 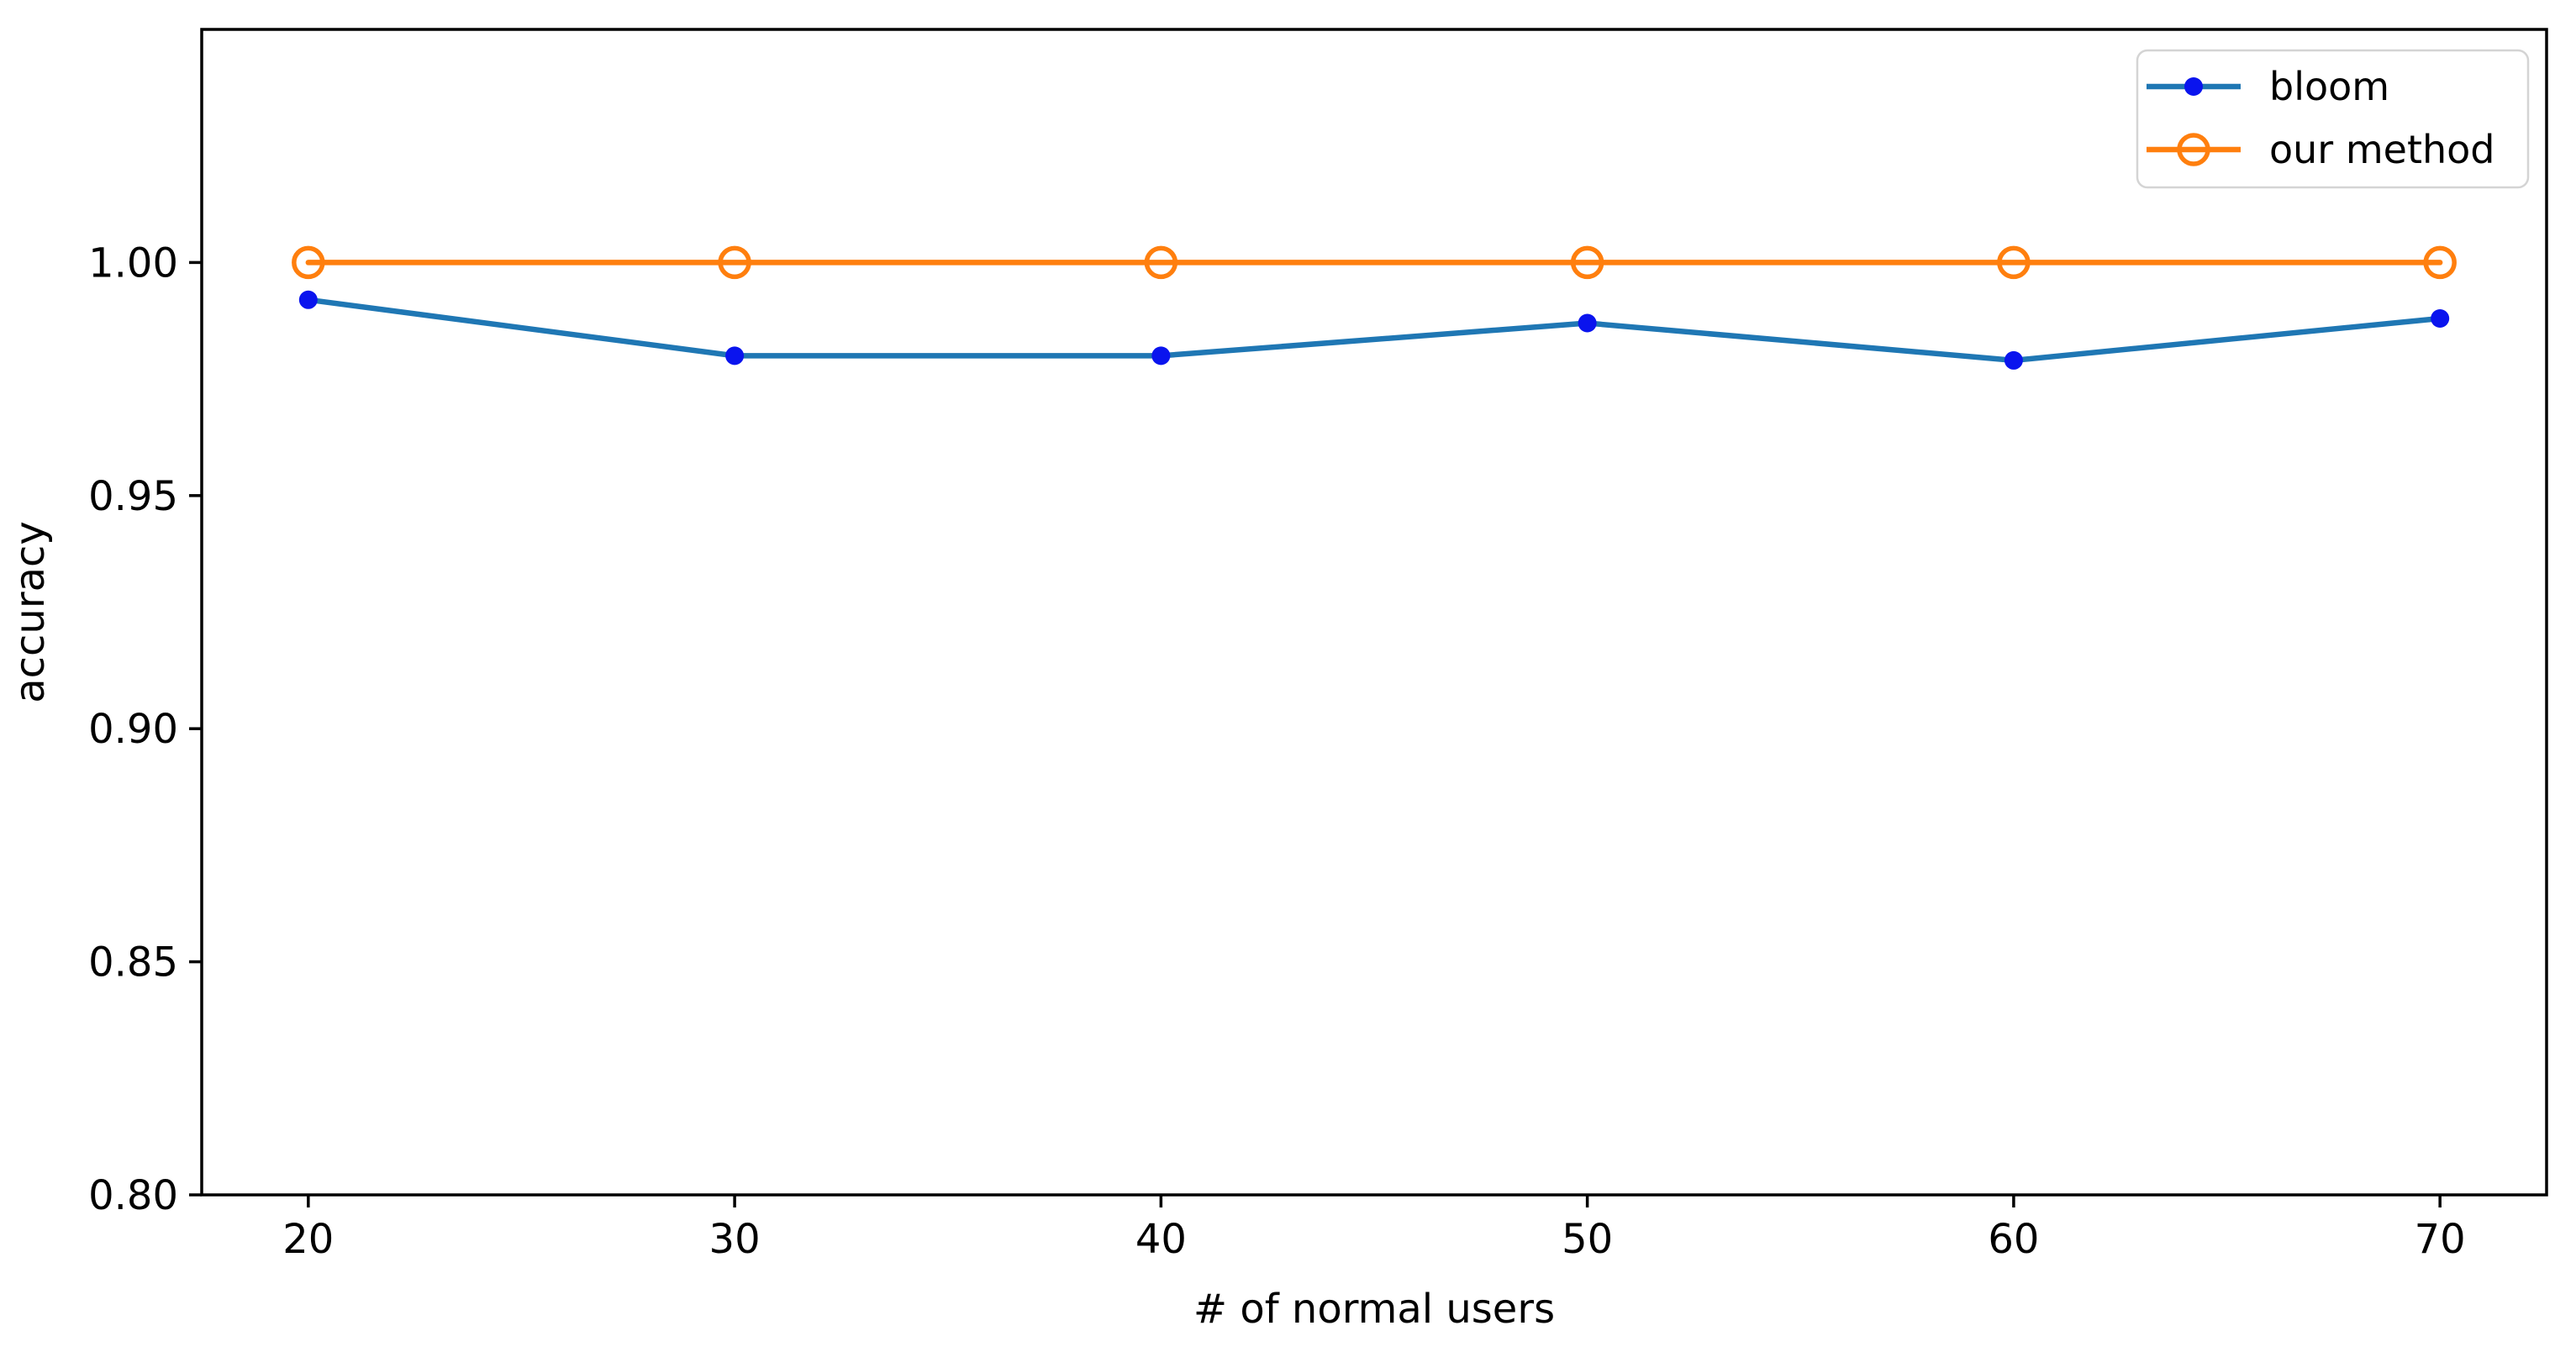 What do you see at coordinates (735, 1239) in the screenshot?
I see `x-tick-label: 30` at bounding box center [735, 1239].